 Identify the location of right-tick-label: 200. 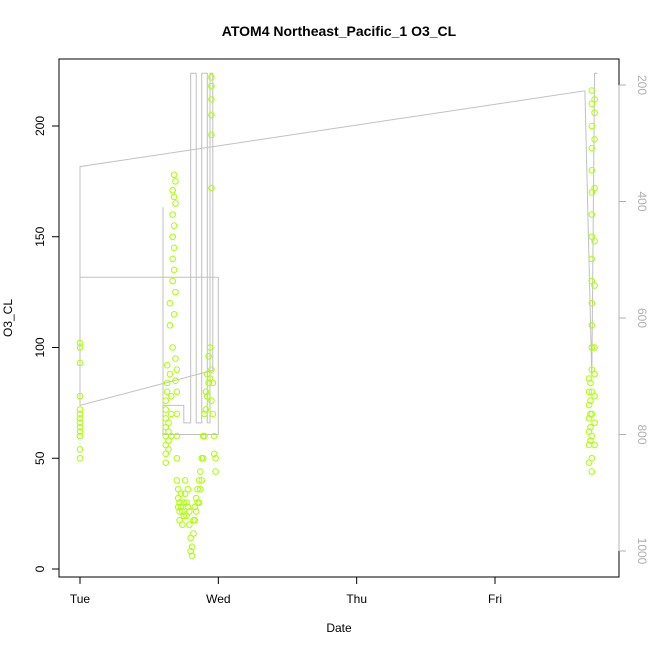
(642, 85).